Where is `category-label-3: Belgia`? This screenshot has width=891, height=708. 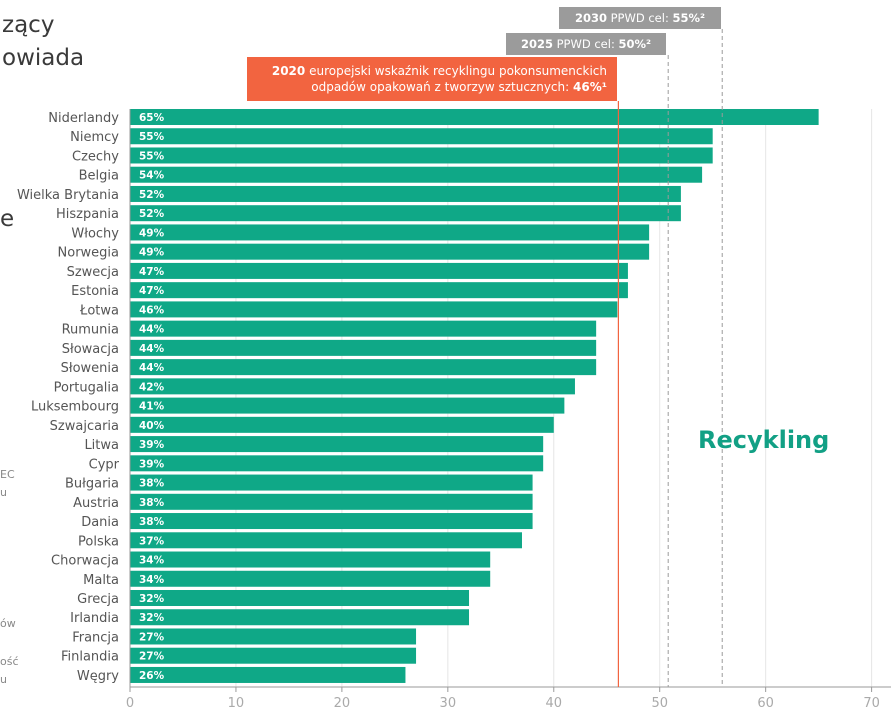
category-label-3: Belgia is located at coordinates (99, 176).